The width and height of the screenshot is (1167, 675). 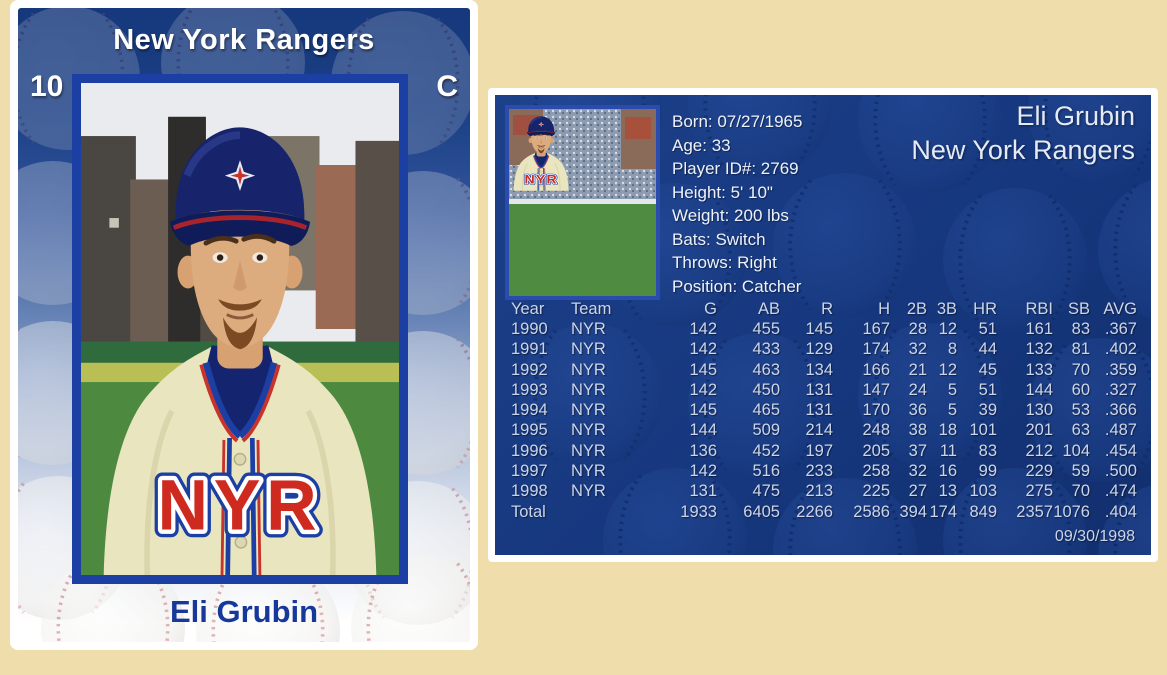 I want to click on stat-cell: 1076, so click(x=1071, y=511).